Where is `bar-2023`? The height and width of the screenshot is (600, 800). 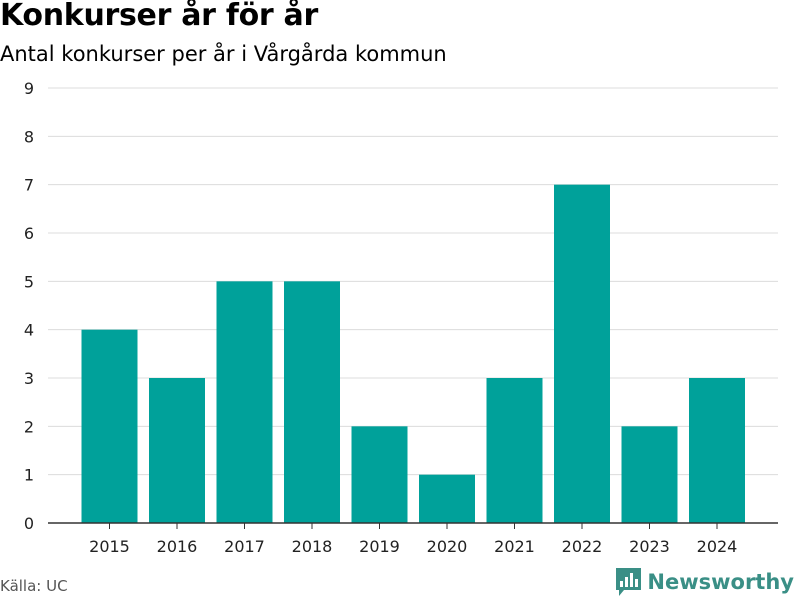
bar-2023 is located at coordinates (649, 474).